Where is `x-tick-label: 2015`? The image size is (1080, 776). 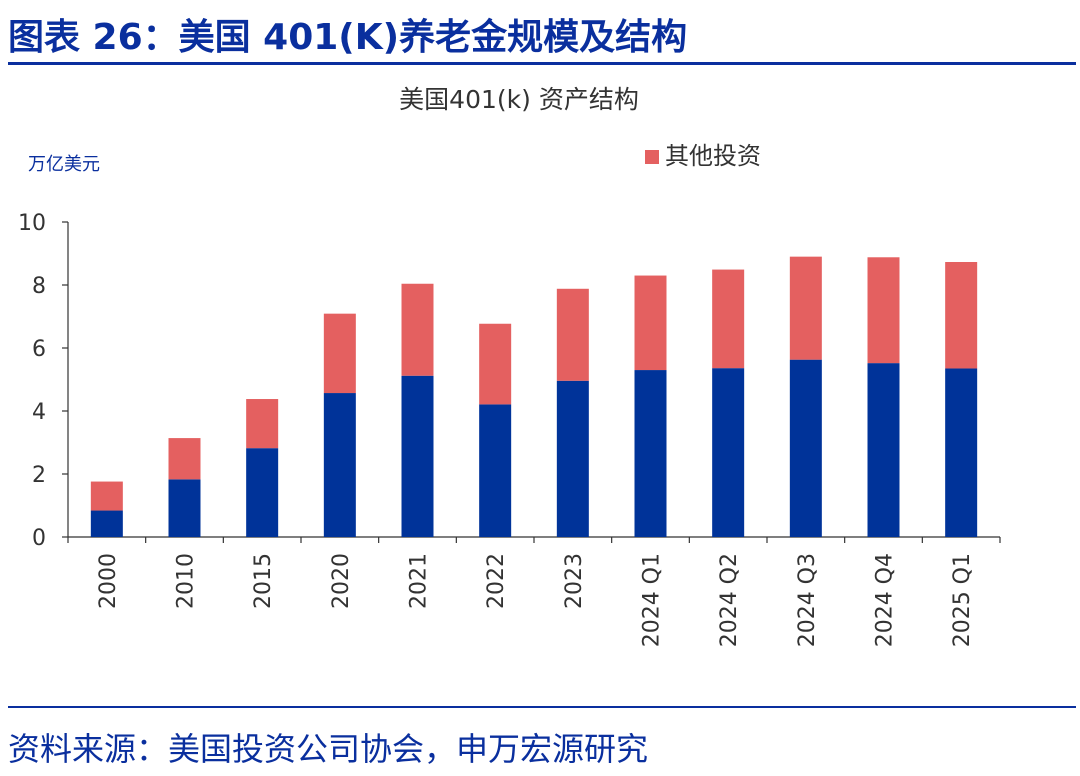
x-tick-label: 2015 is located at coordinates (263, 581).